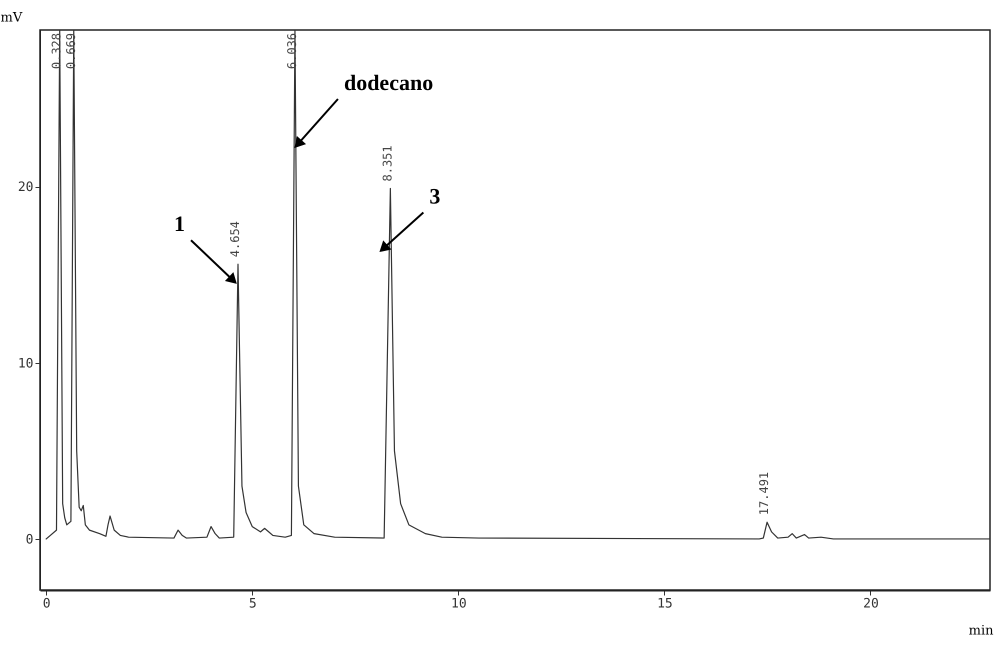  I want to click on annotation: 8.351, so click(387, 163).